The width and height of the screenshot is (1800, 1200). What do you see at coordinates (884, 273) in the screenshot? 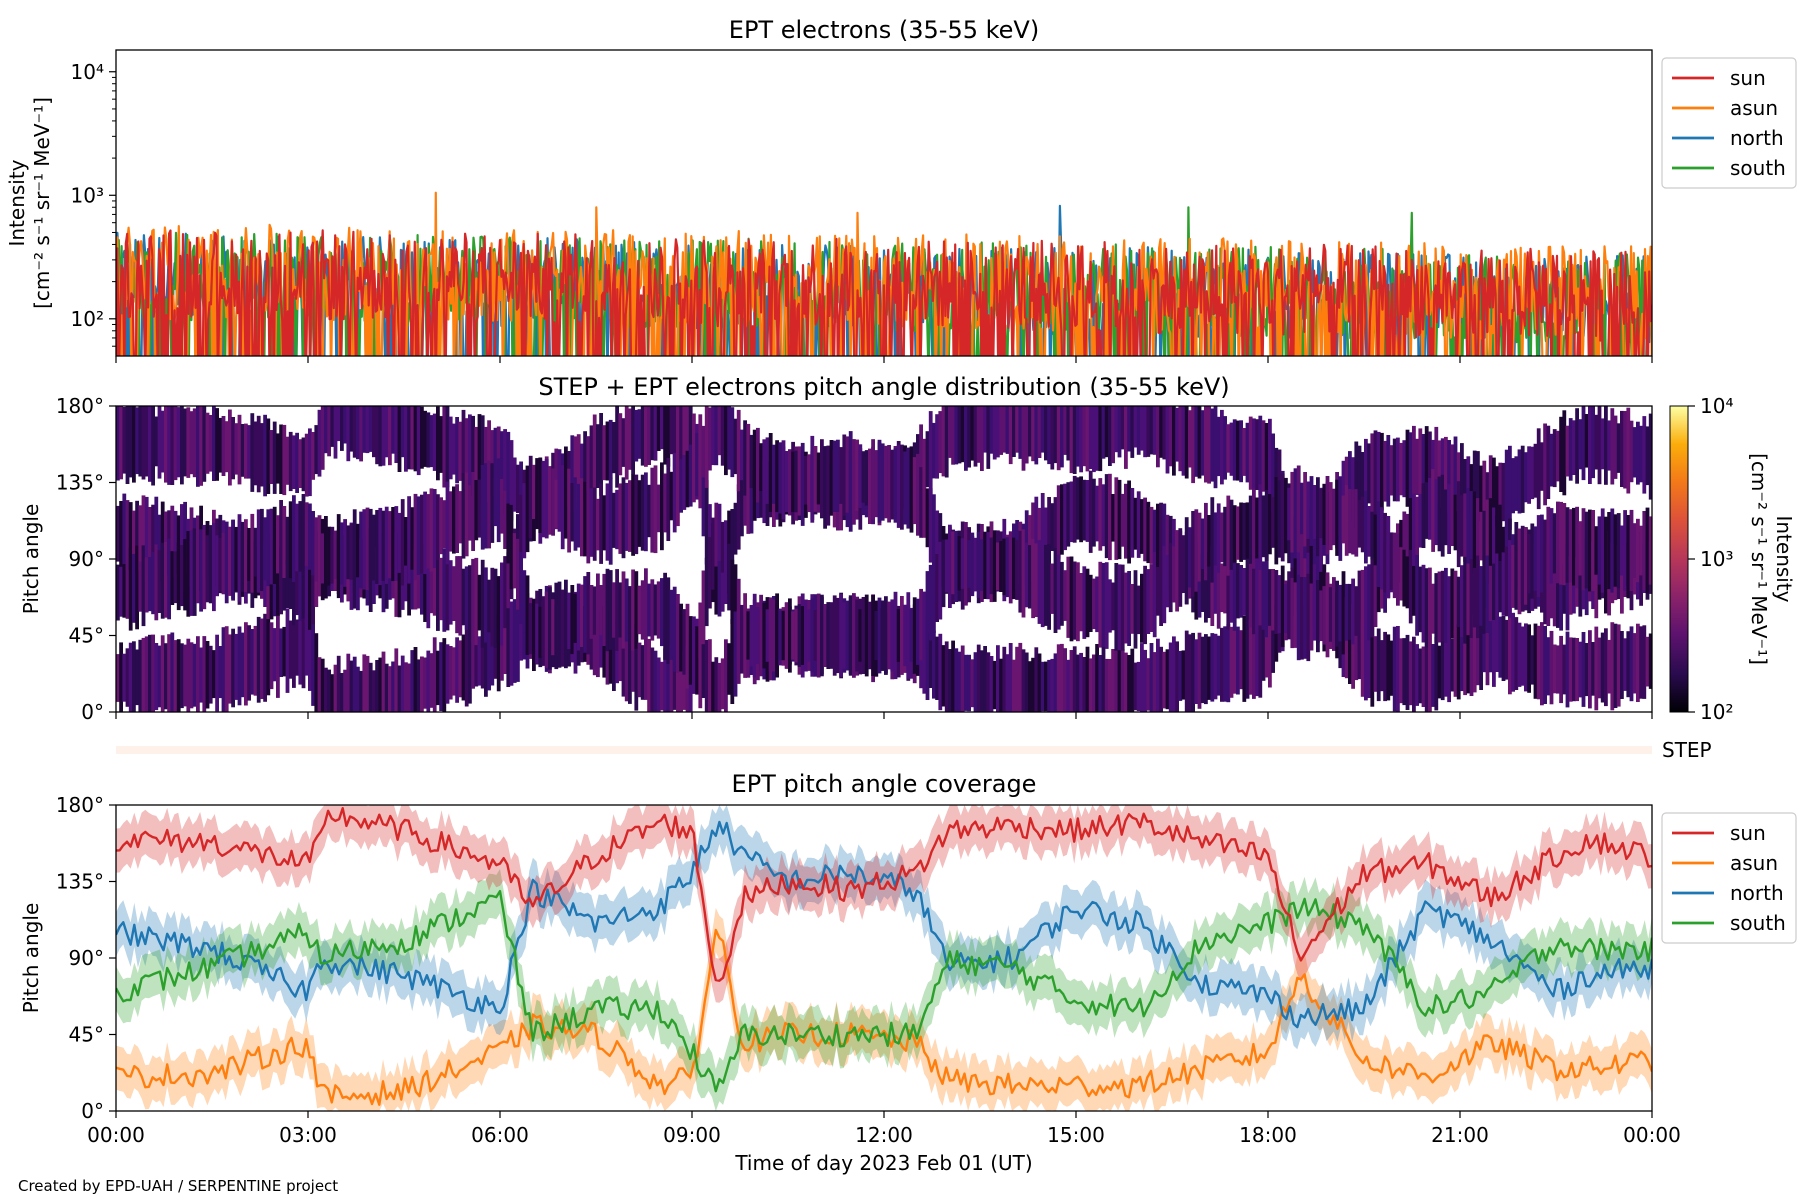
I see `panel1-series-group` at bounding box center [884, 273].